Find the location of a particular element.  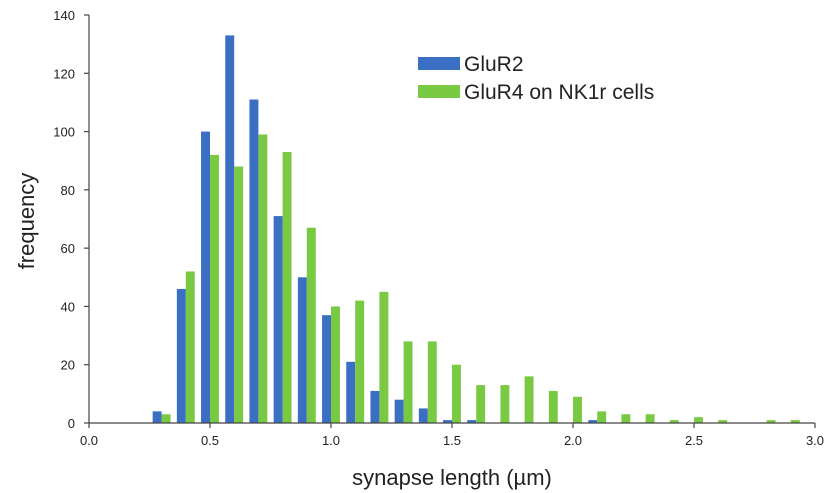

y-tick-label: 140 is located at coordinates (64, 15).